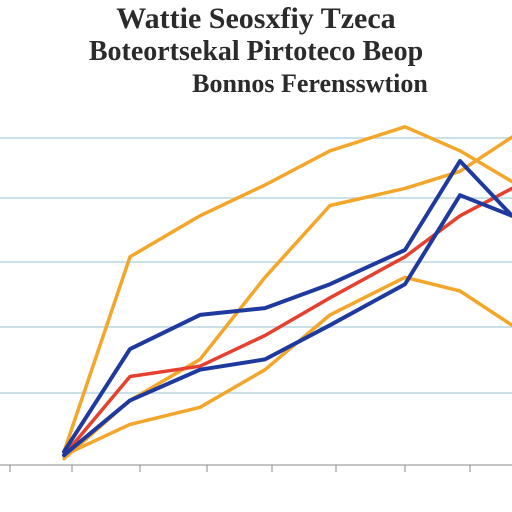 The height and width of the screenshot is (512, 512). I want to click on title-line-1: Wattie Seosxfiy Tzeca, so click(255, 18).